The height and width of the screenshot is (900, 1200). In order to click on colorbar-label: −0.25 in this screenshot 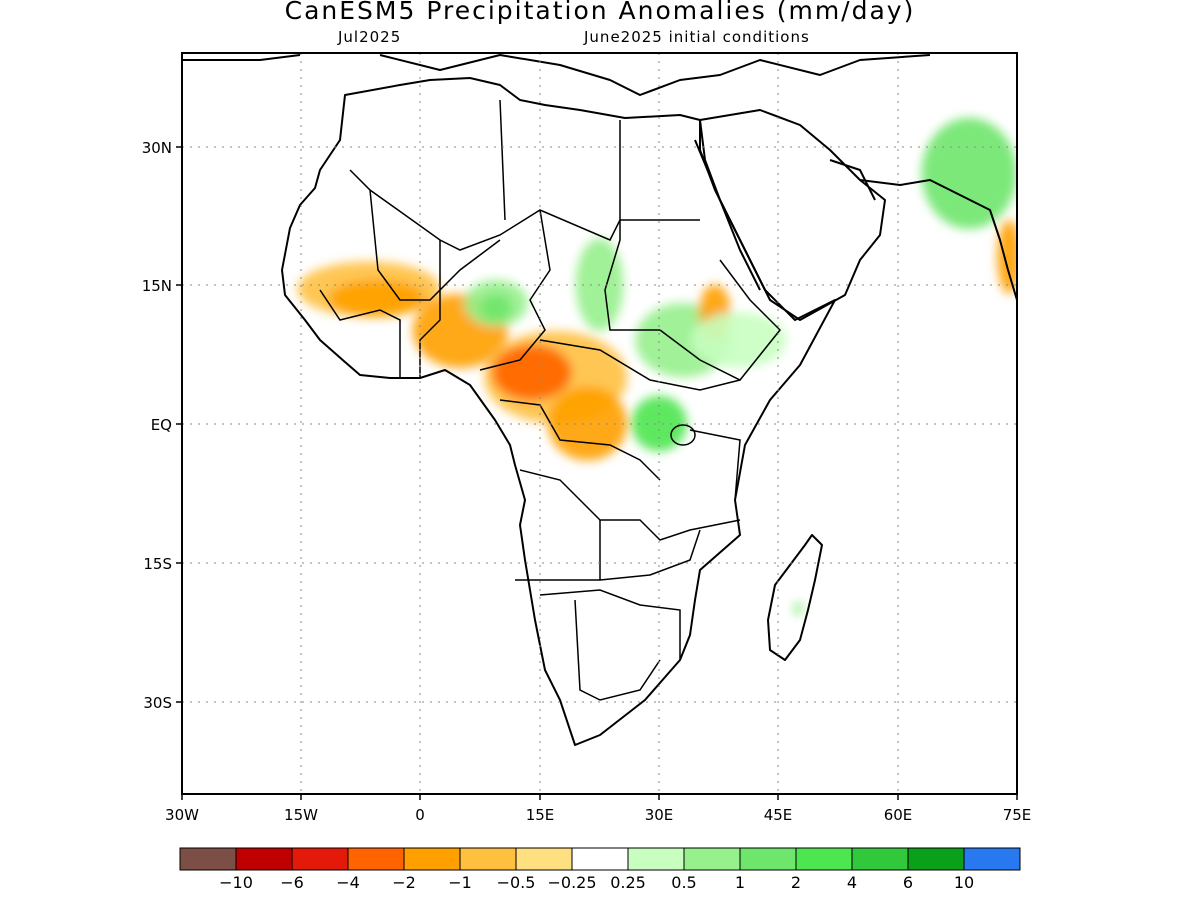, I will do `click(571, 882)`.